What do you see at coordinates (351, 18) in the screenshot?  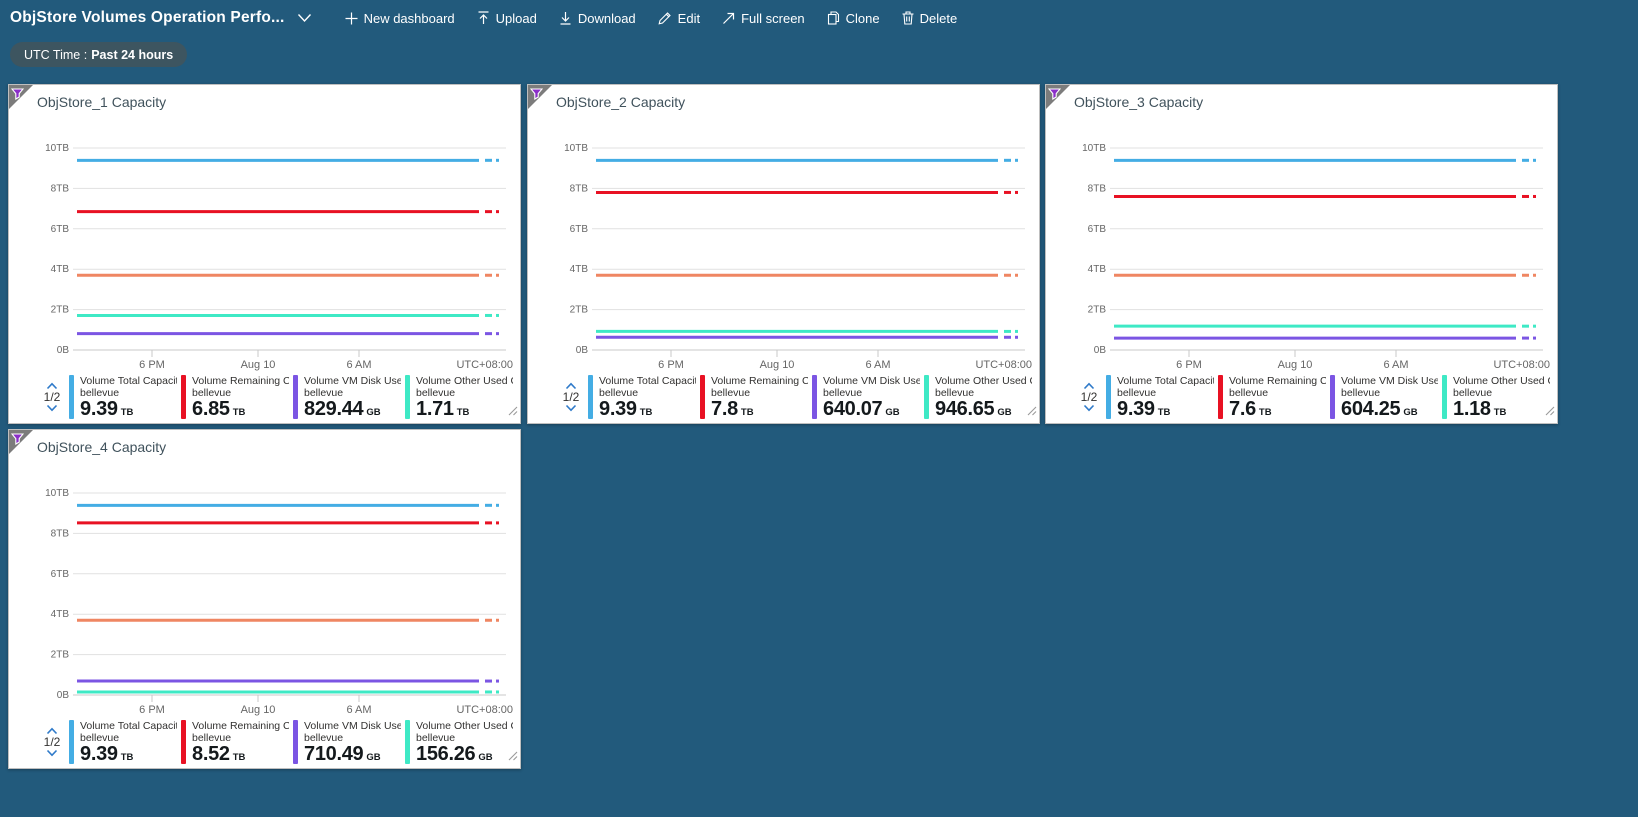 I see `plus-icon` at bounding box center [351, 18].